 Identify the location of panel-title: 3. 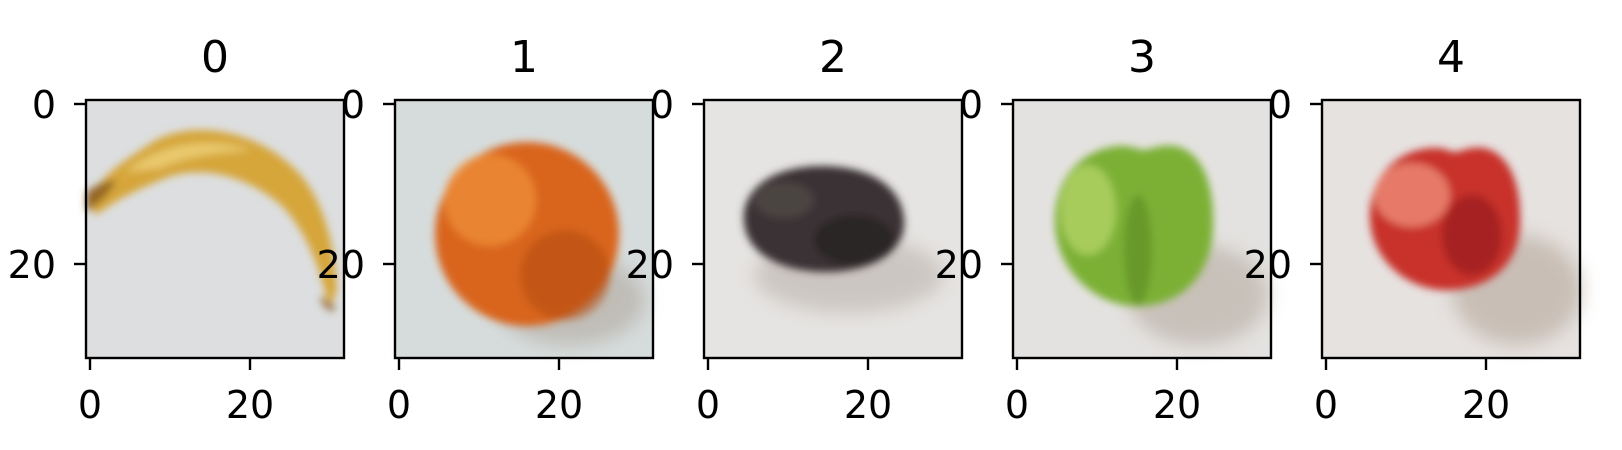
(1142, 57).